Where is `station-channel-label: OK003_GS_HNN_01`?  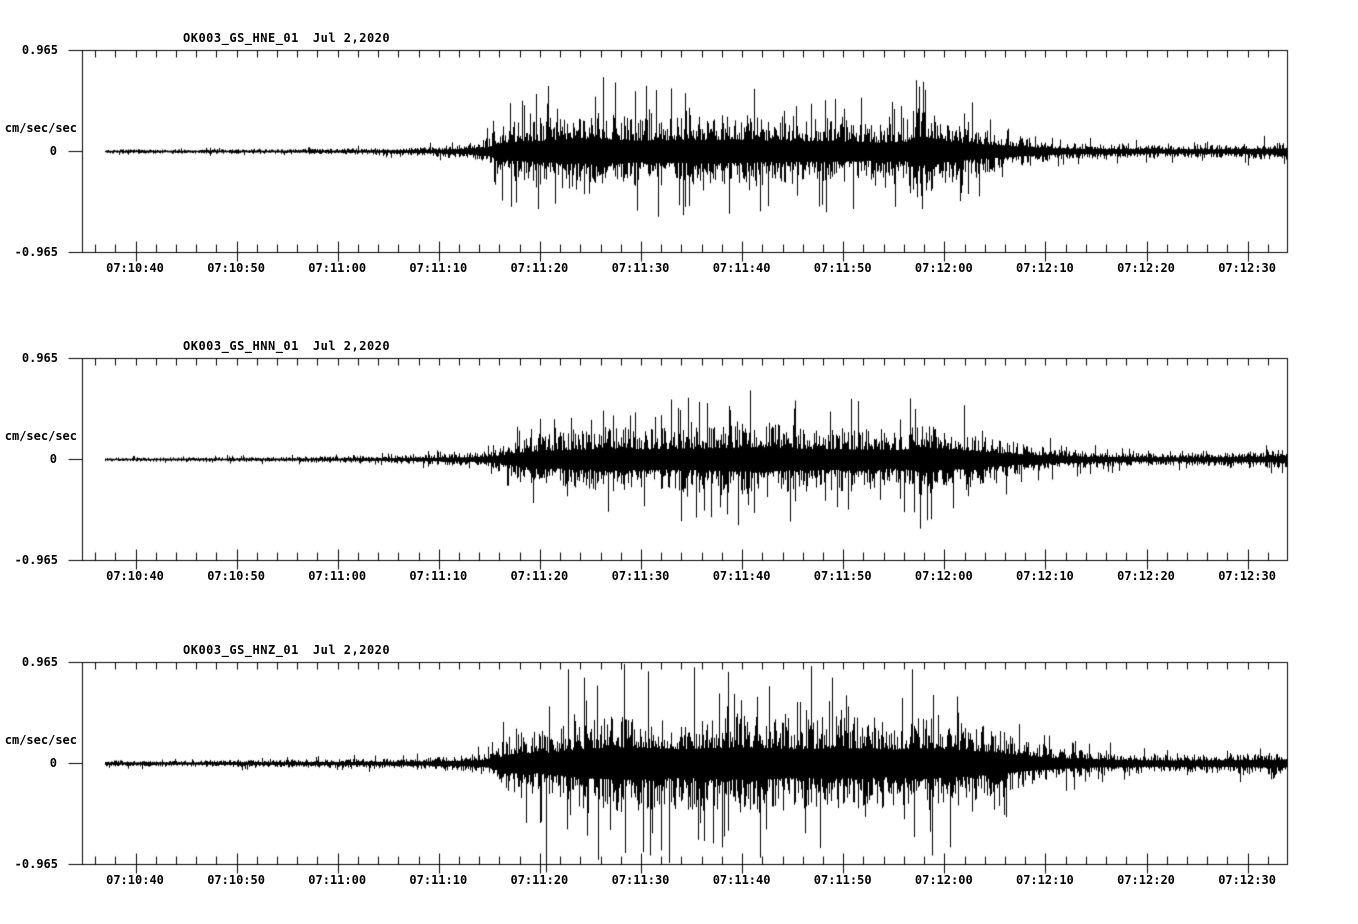
station-channel-label: OK003_GS_HNN_01 is located at coordinates (241, 346).